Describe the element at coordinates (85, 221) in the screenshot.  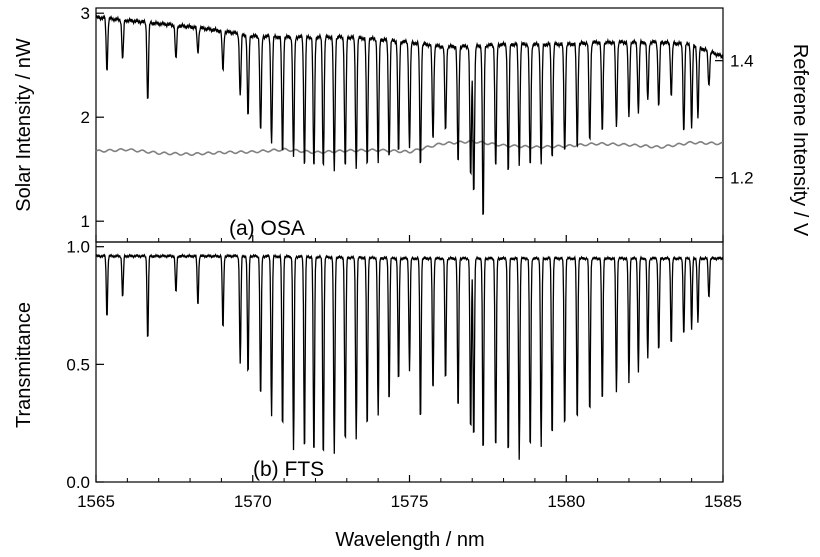
I see `osa-y-tick-label: 1` at that location.